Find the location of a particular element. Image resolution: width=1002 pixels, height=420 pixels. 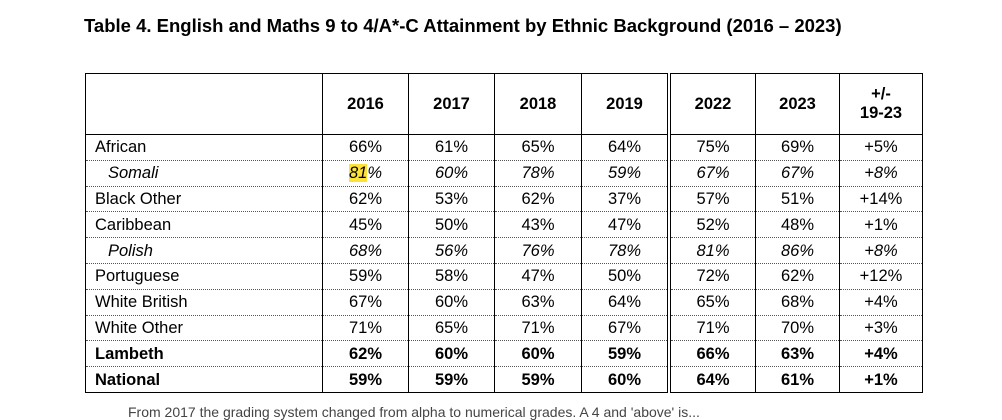

cell-2022: 52% is located at coordinates (711, 225).